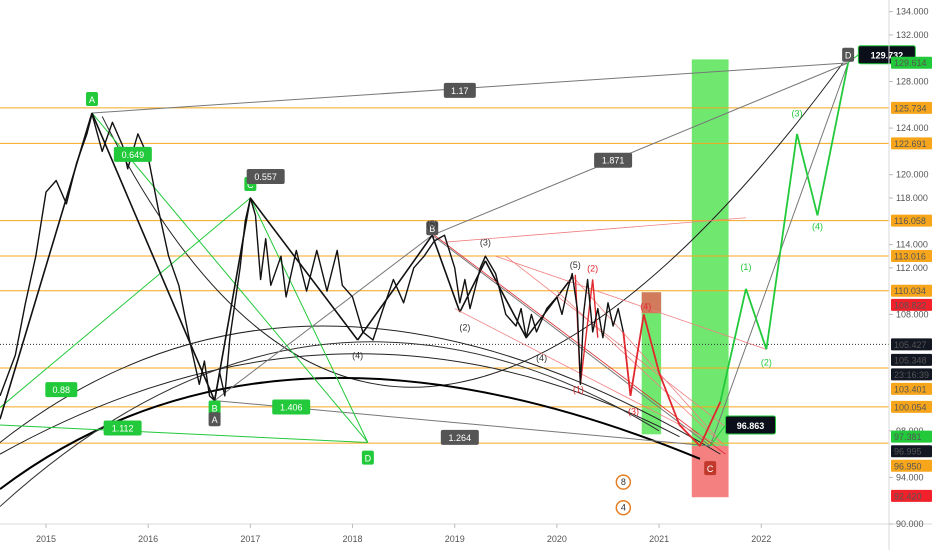 The image size is (932, 550). I want to click on point-label: B, so click(215, 409).